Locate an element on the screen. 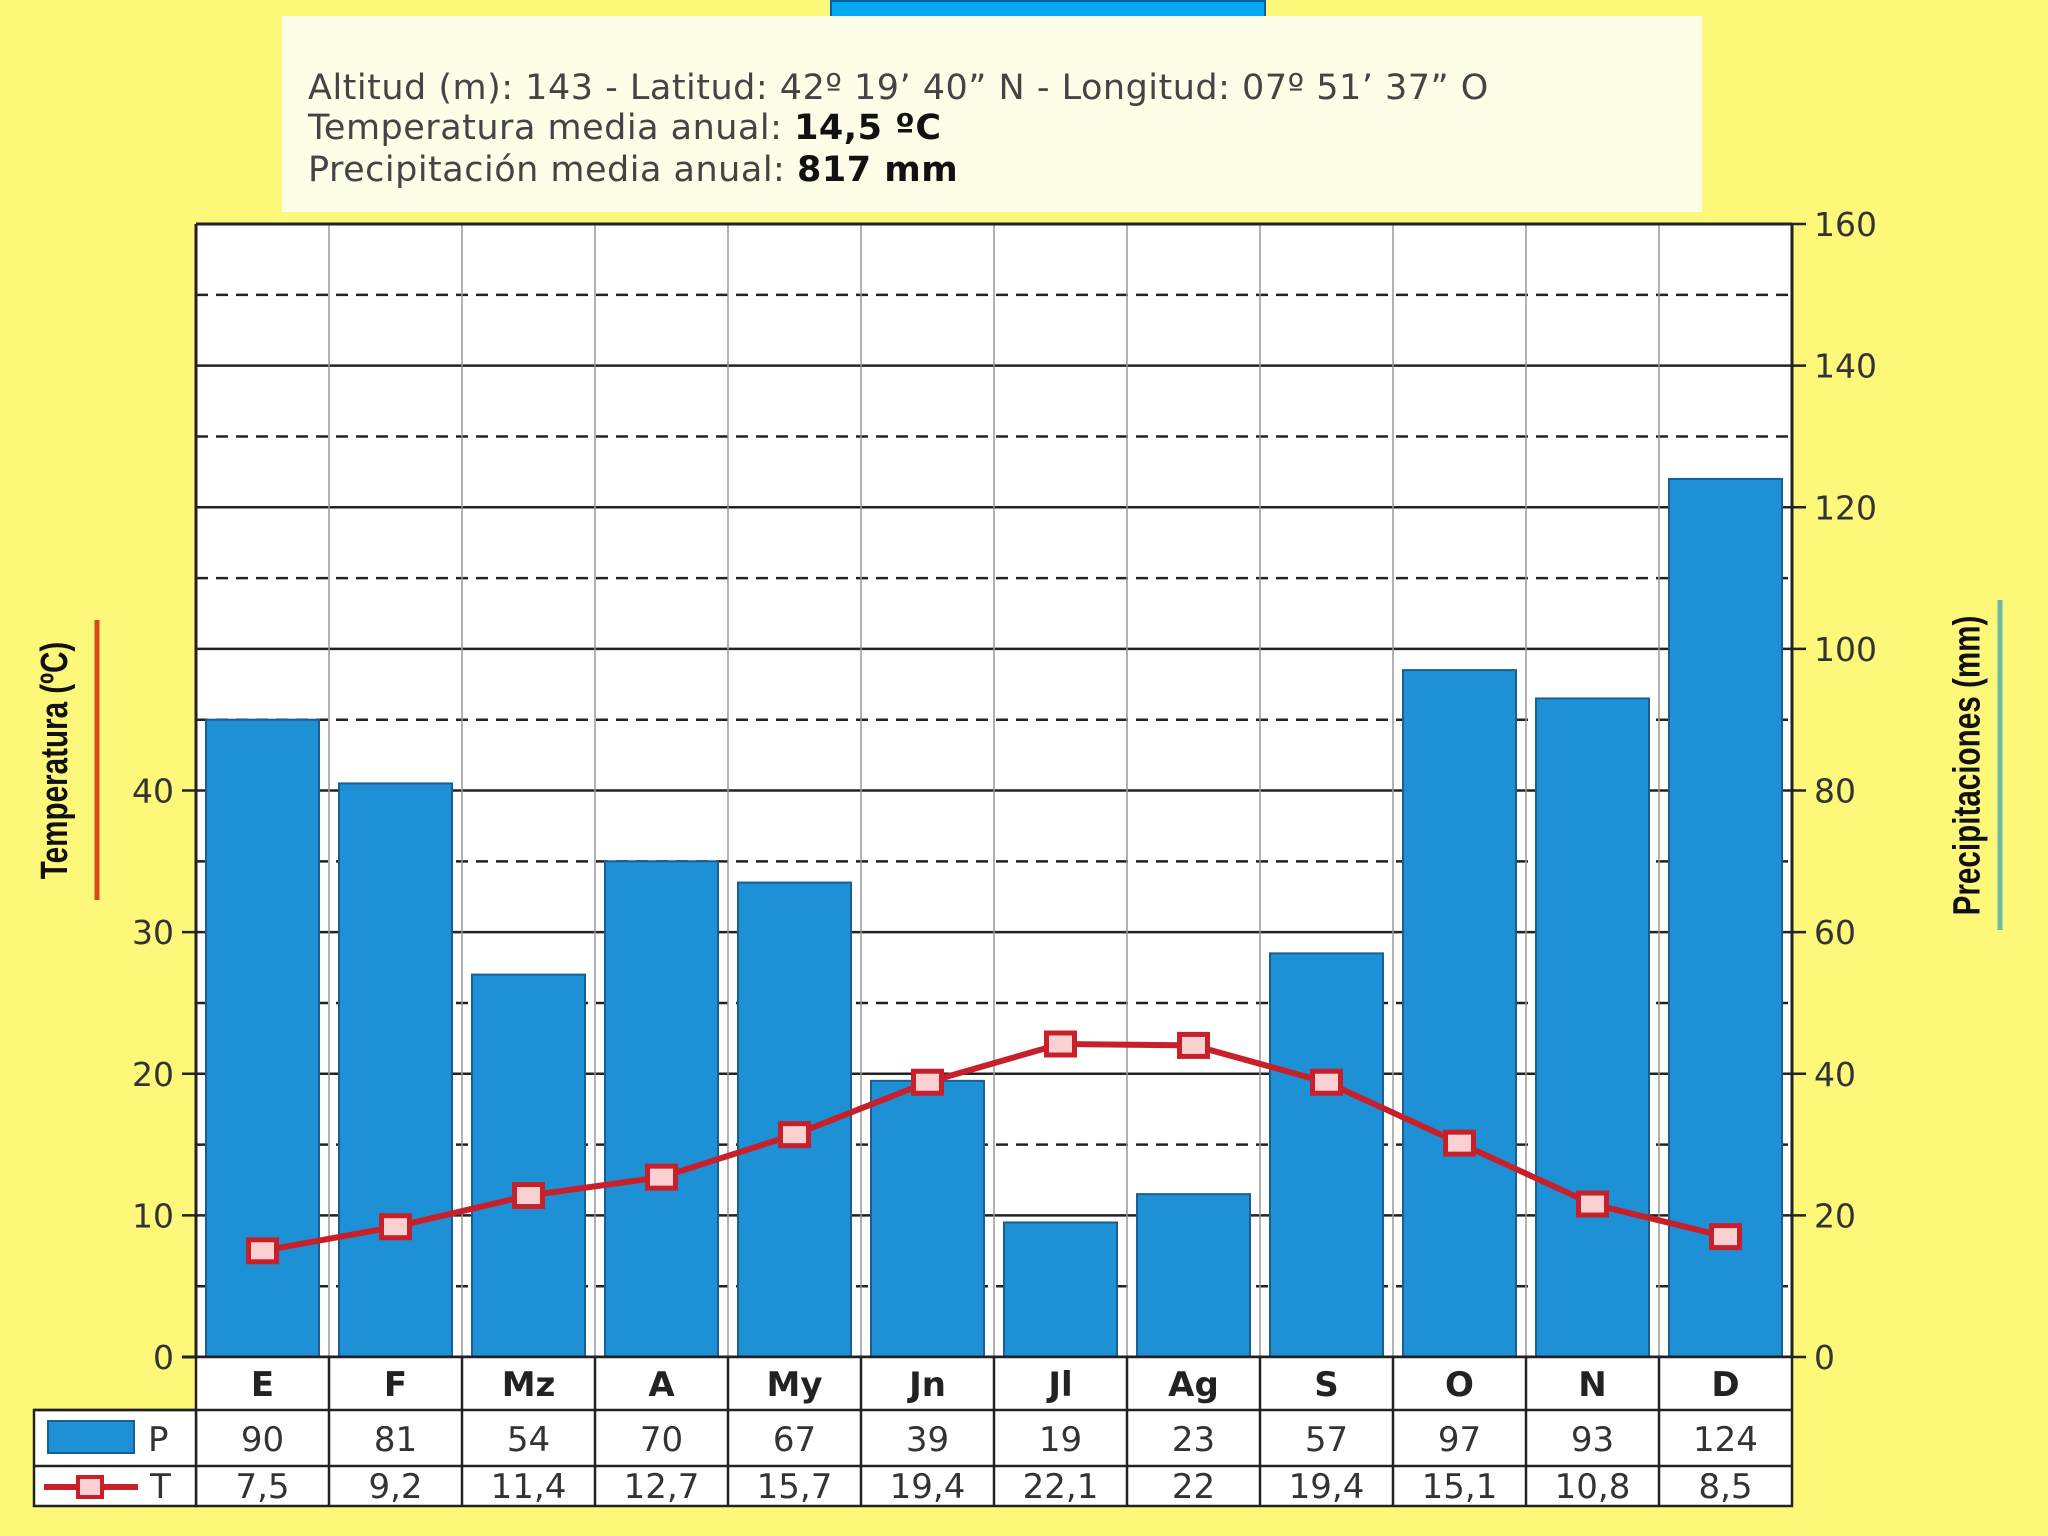  table-cell: 23 is located at coordinates (1193, 1440).